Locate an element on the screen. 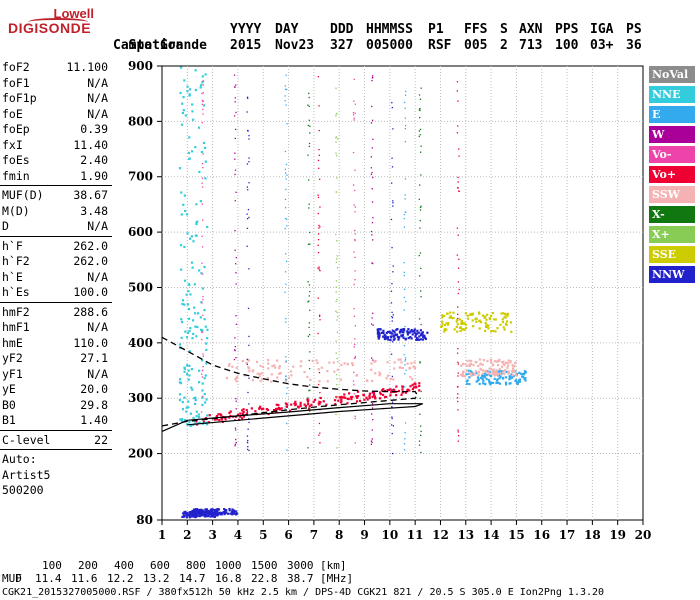  muf-value: 12.2 is located at coordinates (120, 578).